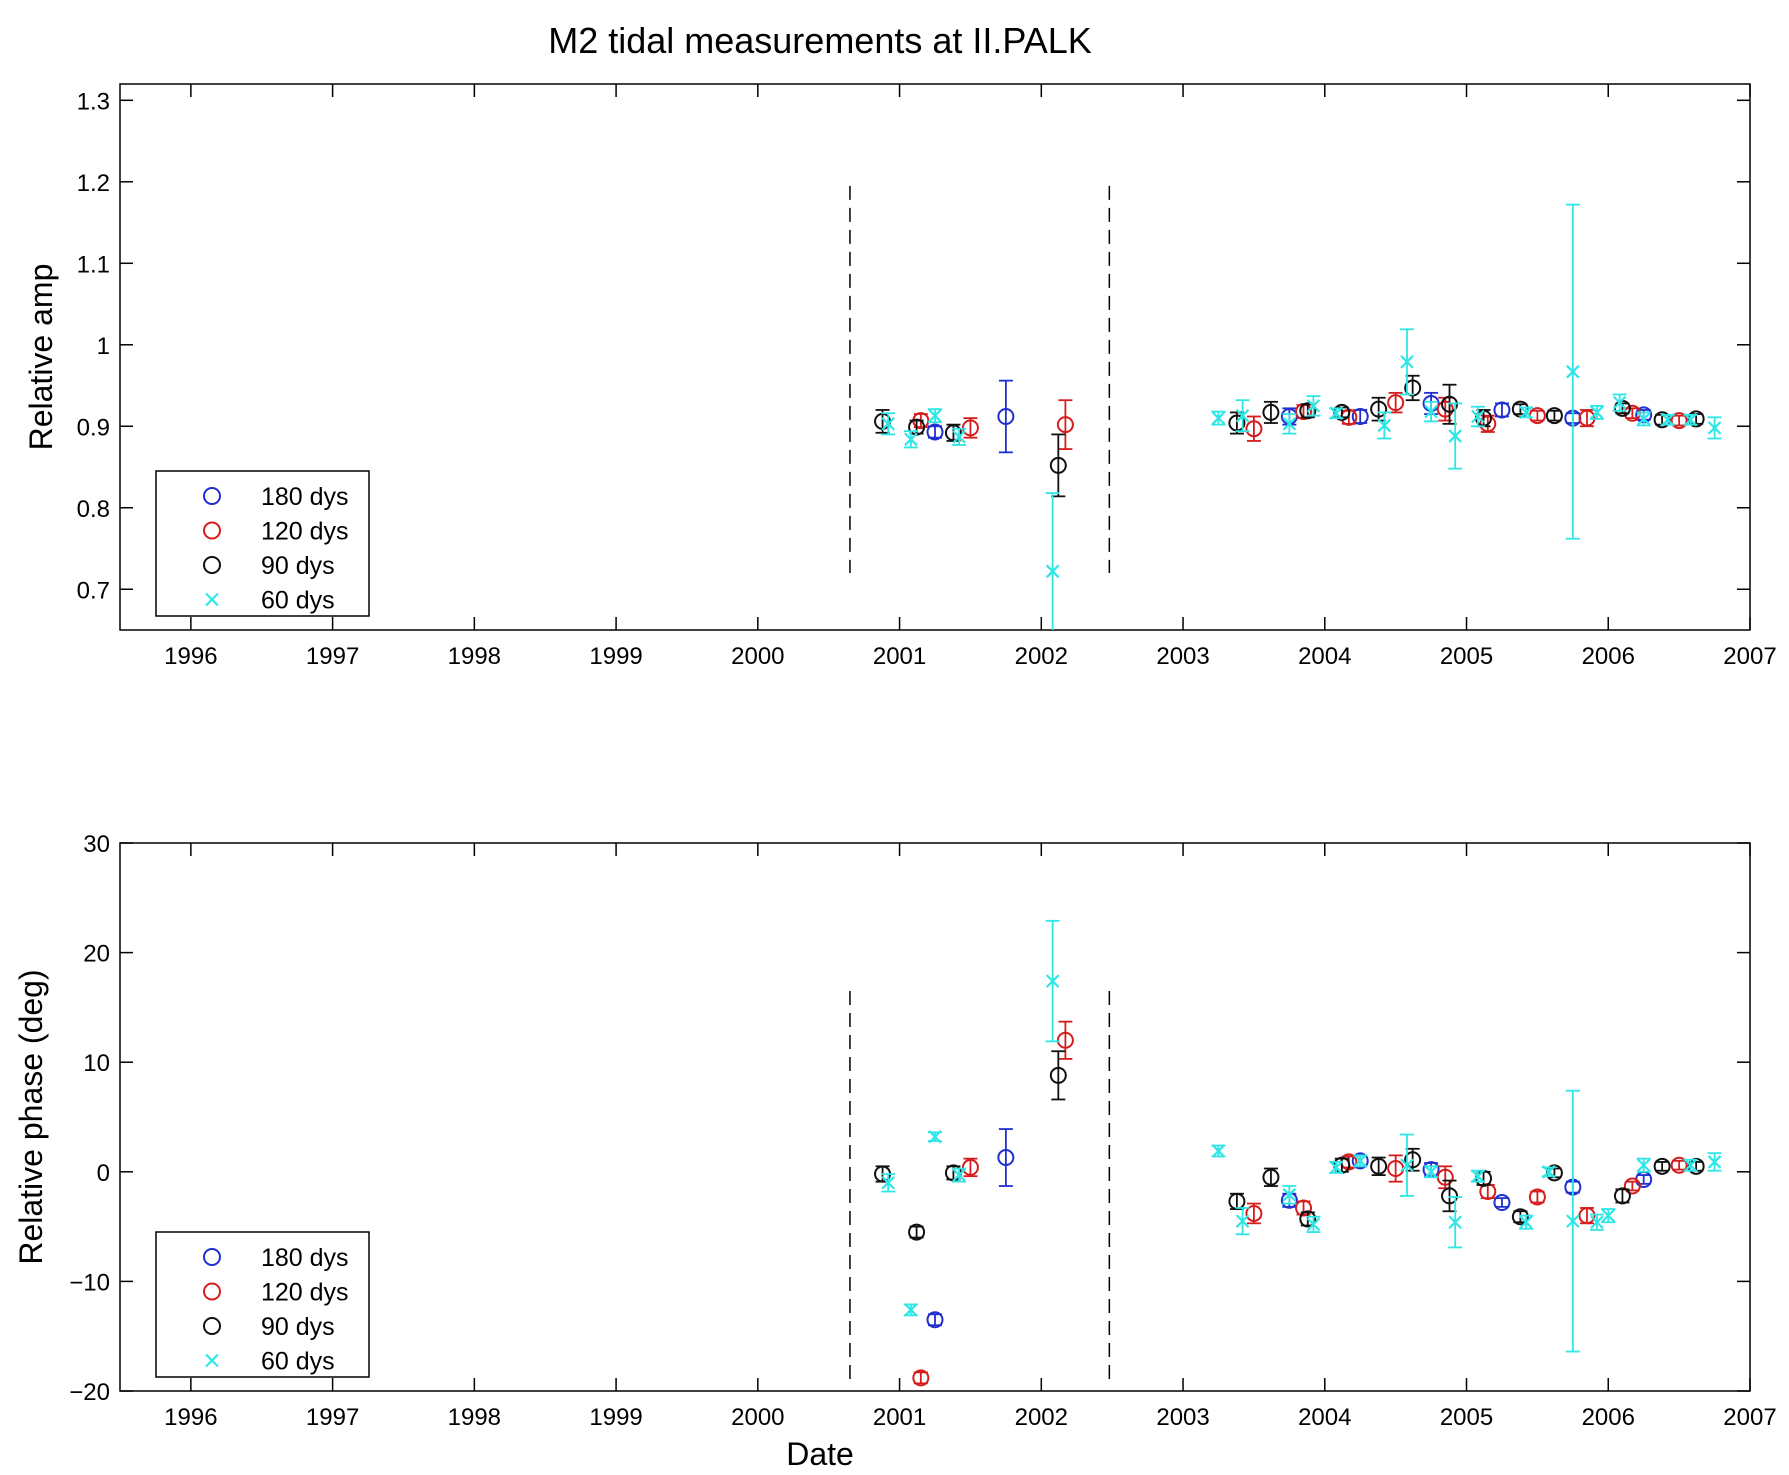 The image size is (1789, 1475). I want to click on amp-x-tick-label: 1996, so click(190, 656).